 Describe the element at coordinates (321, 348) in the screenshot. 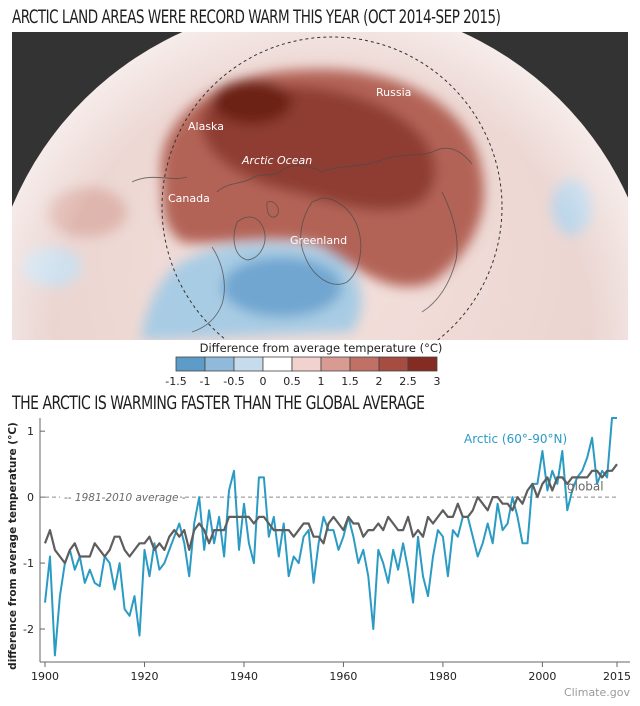

I see `legend-title: Difference from average temperature (°C)` at that location.